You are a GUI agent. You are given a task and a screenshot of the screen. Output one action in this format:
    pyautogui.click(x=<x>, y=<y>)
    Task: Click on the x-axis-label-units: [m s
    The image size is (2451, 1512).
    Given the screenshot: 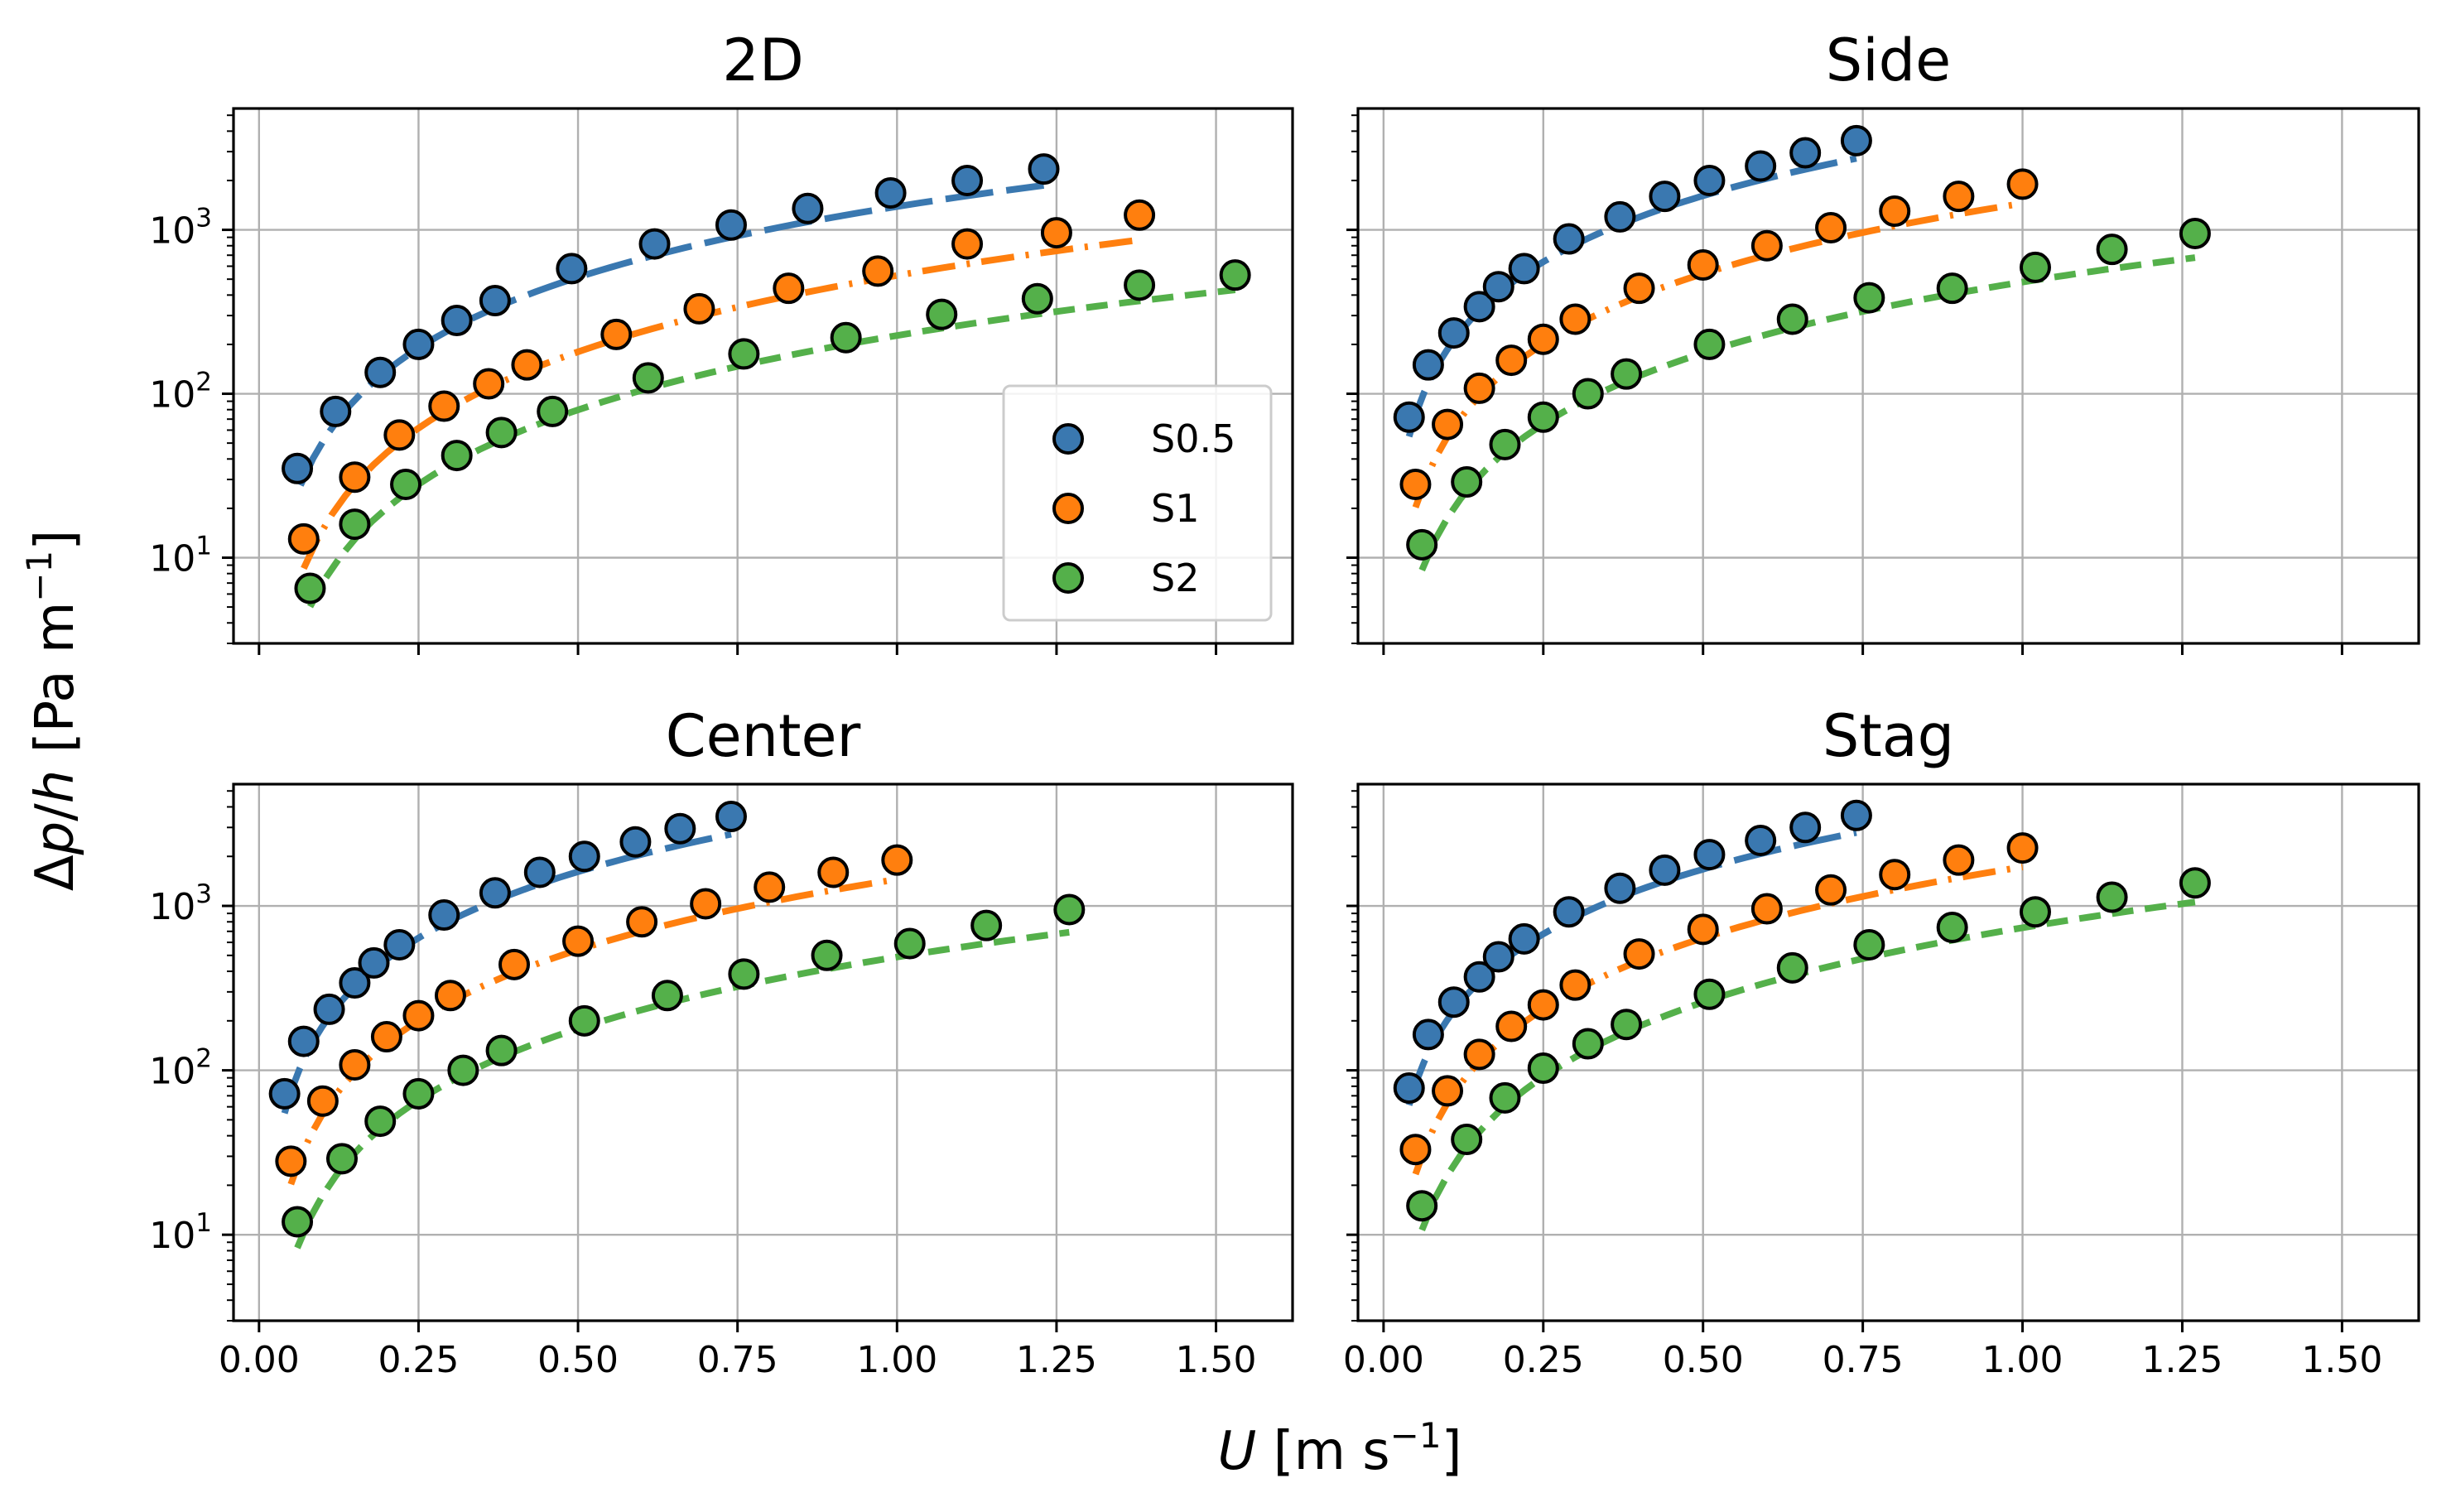 What is the action you would take?
    pyautogui.click(x=1322, y=1451)
    